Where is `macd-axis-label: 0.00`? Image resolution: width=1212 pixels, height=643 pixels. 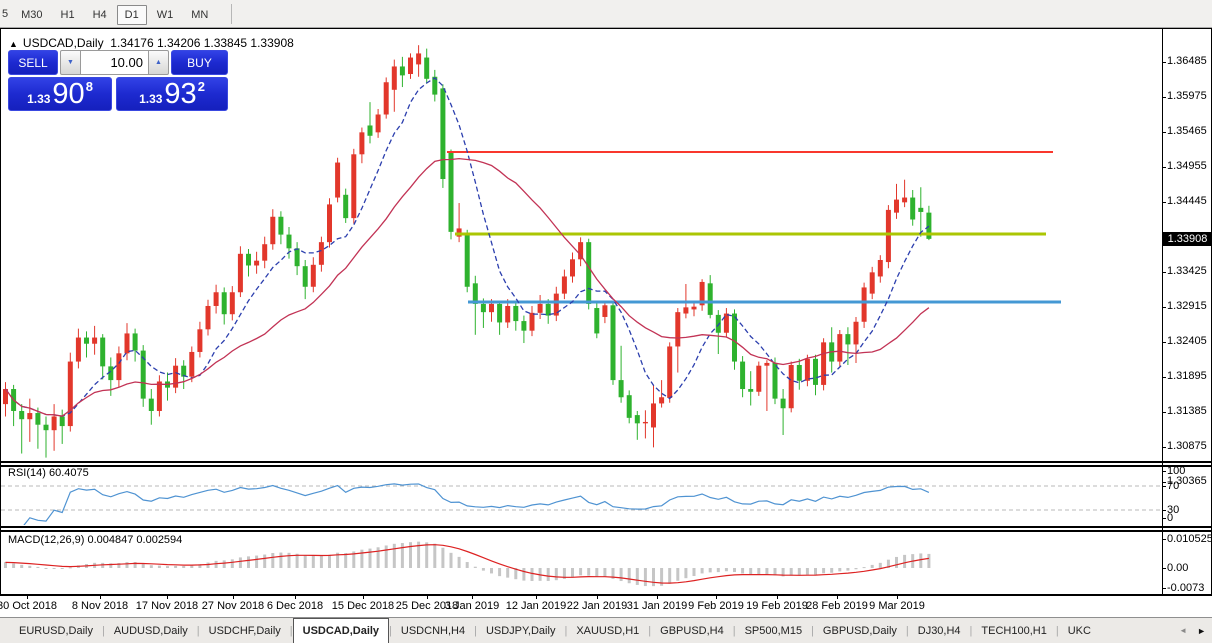
macd-axis-label: 0.00 is located at coordinates (1178, 568).